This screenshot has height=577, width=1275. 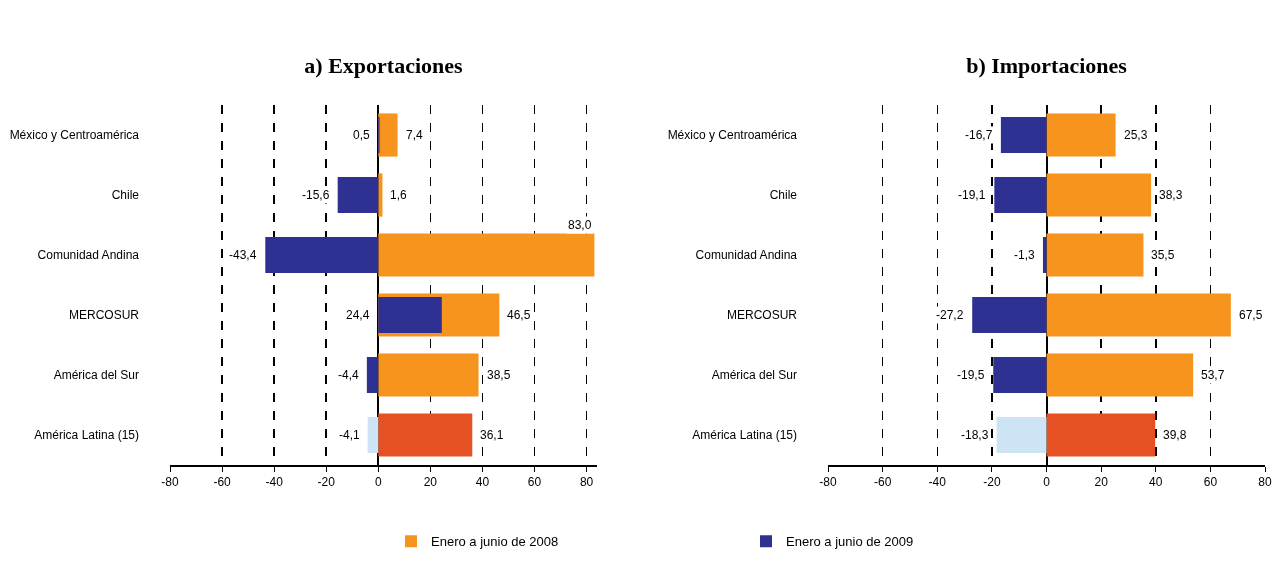 I want to click on data-label: -19,1, so click(x=972, y=195).